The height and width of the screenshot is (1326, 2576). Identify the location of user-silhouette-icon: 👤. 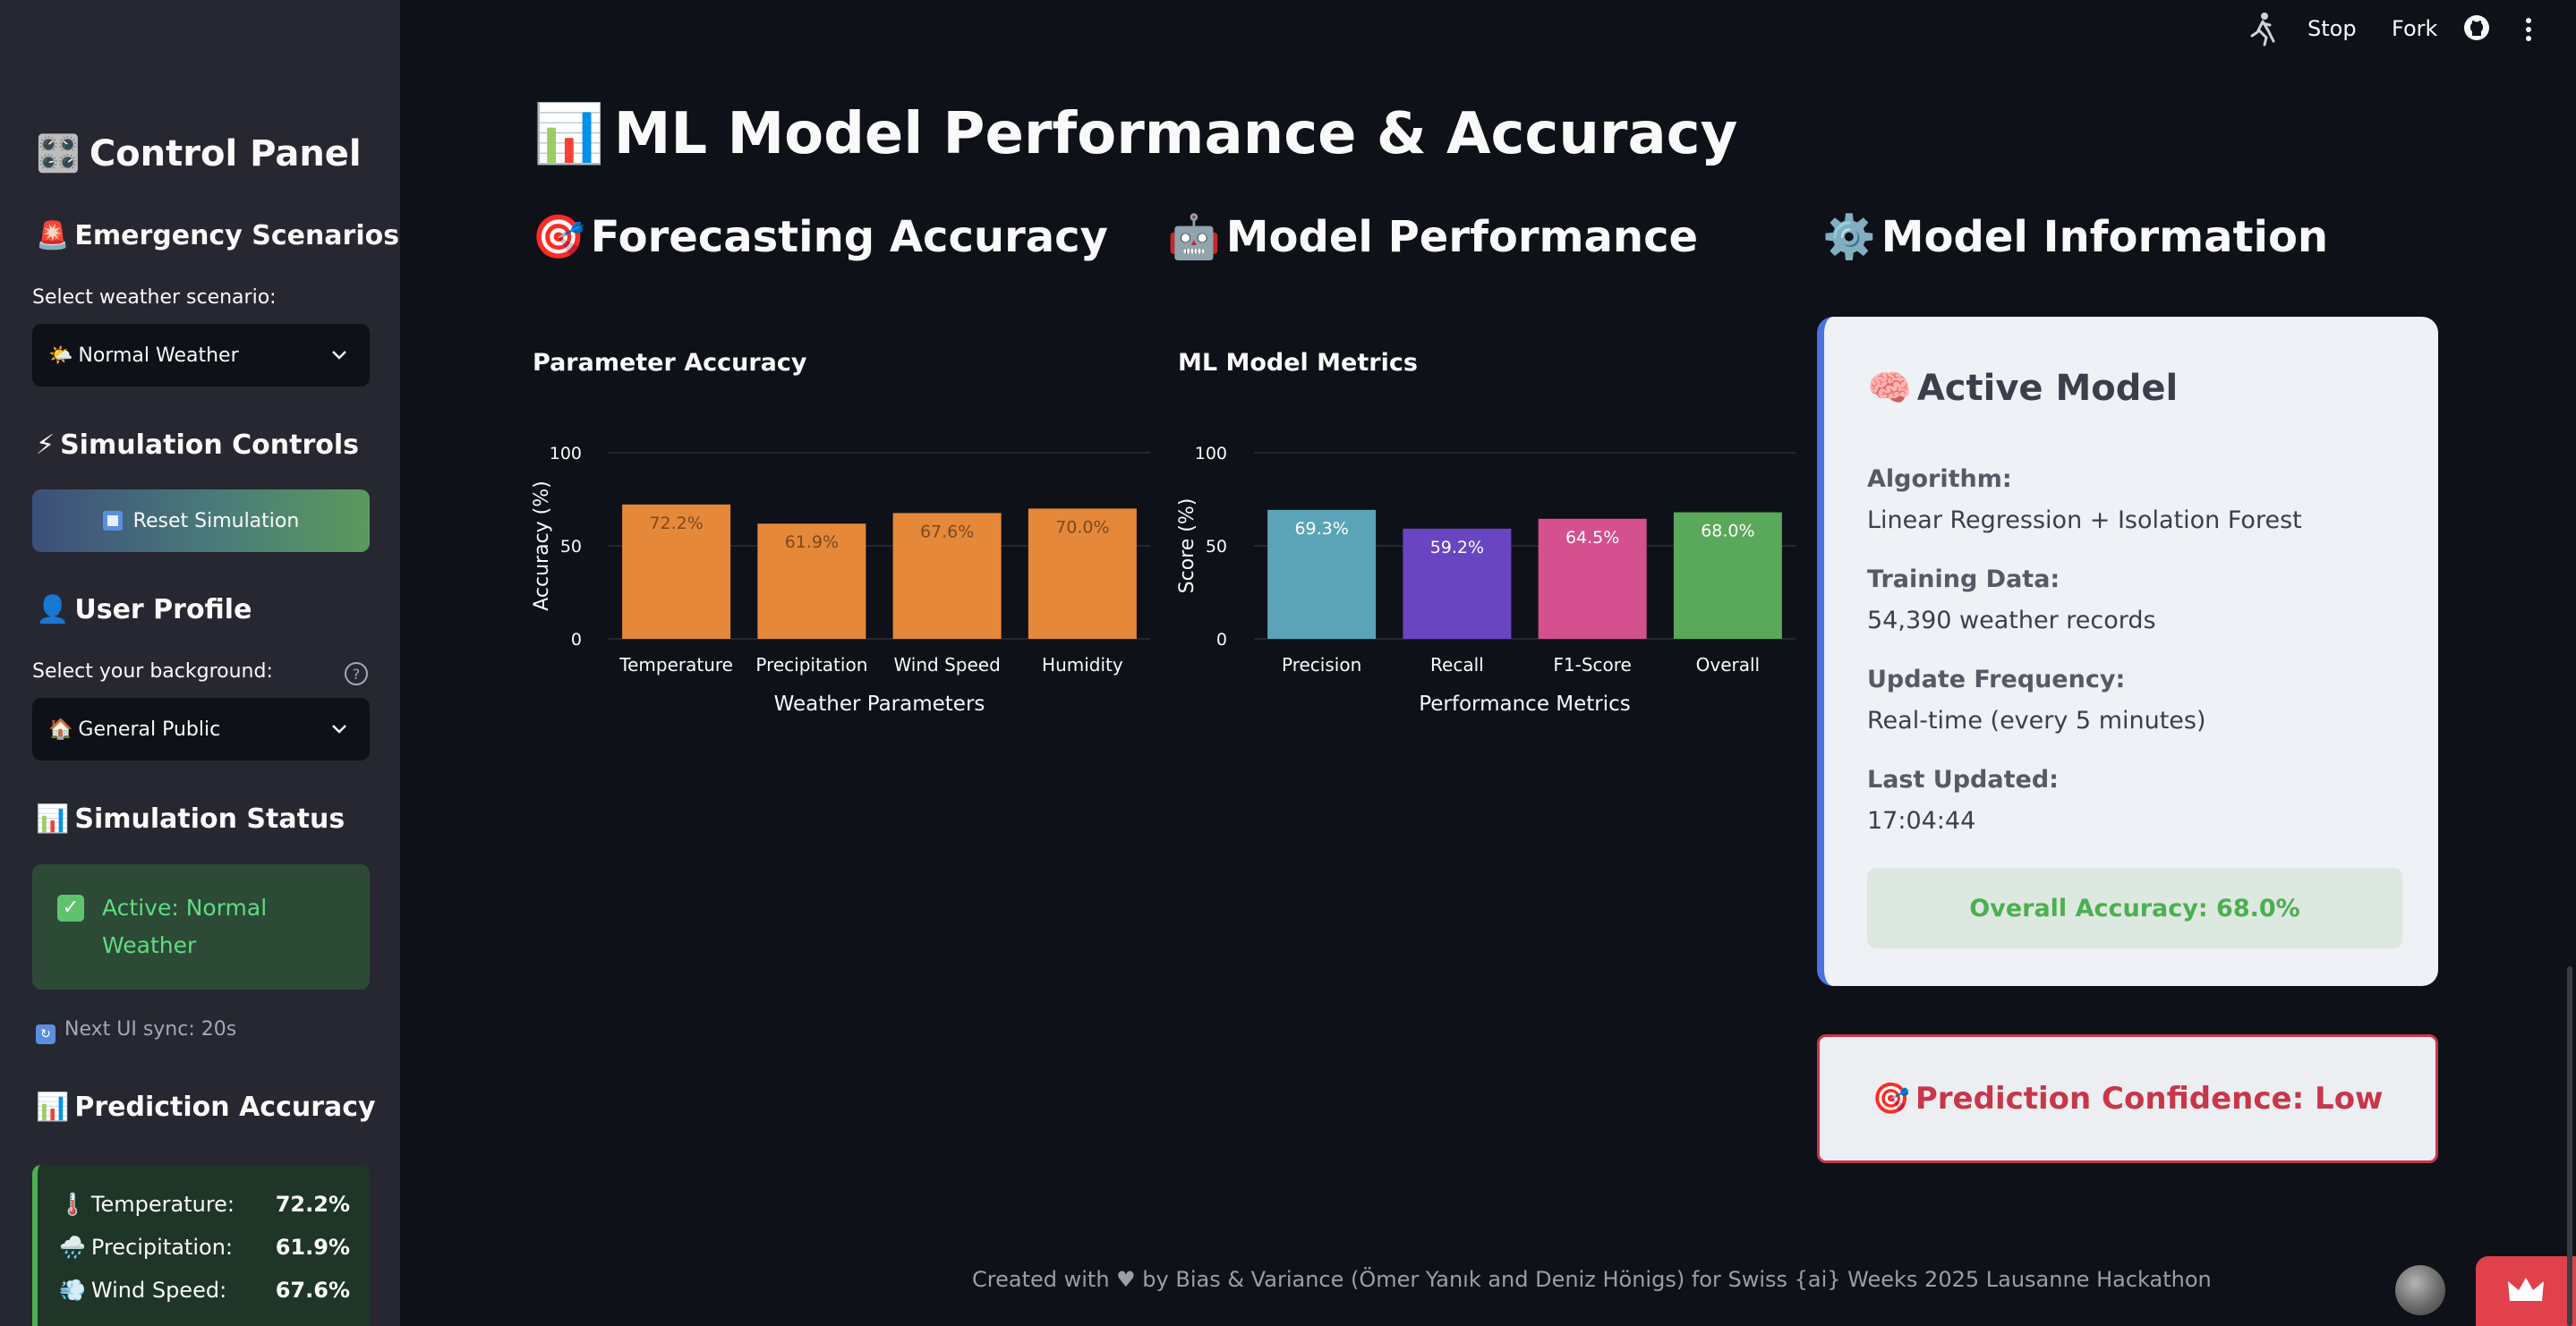
(53, 609).